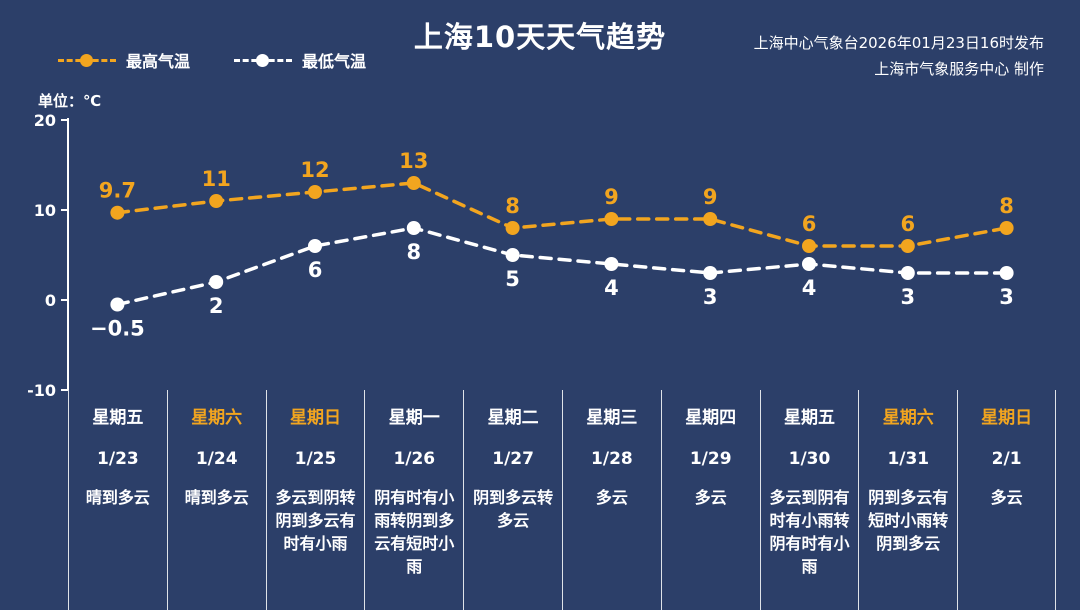  What do you see at coordinates (513, 418) in the screenshot?
I see `weekday-label: 星期二` at bounding box center [513, 418].